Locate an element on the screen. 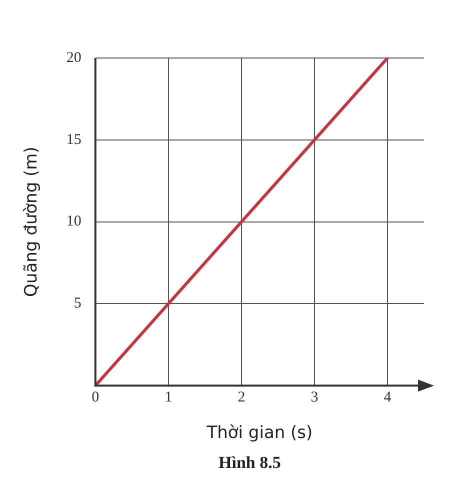 The height and width of the screenshot is (486, 452). x-tick-label: 0 is located at coordinates (96, 398).